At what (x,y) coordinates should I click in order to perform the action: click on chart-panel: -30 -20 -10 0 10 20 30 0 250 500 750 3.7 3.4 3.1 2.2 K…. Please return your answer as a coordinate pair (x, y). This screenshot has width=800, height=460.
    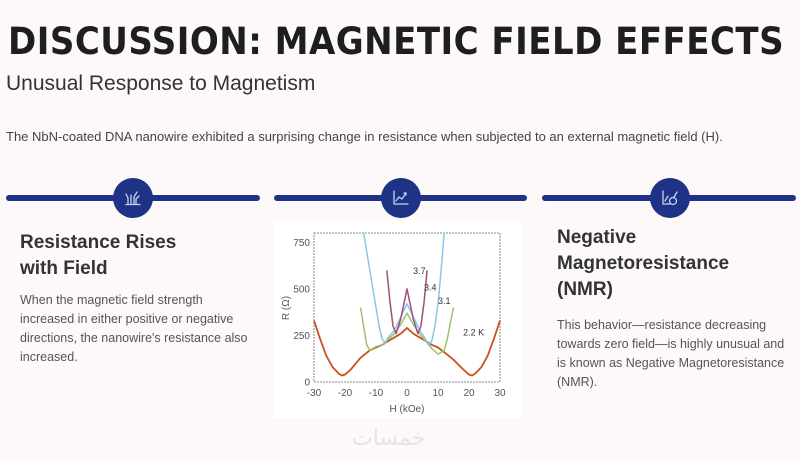
    Looking at the image, I should click on (397, 319).